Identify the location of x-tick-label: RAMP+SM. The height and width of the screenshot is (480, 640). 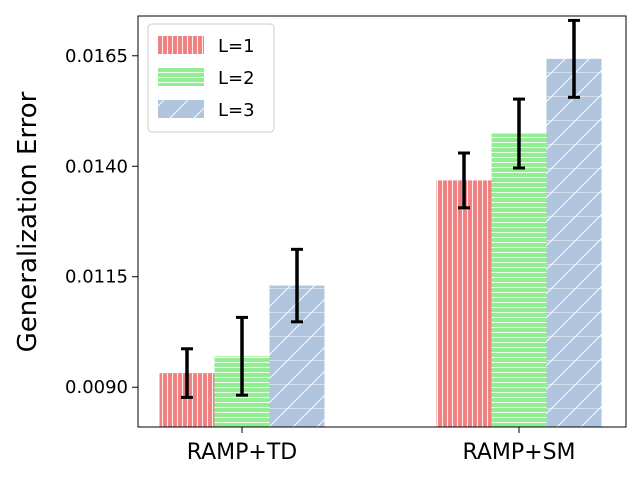
(518, 452).